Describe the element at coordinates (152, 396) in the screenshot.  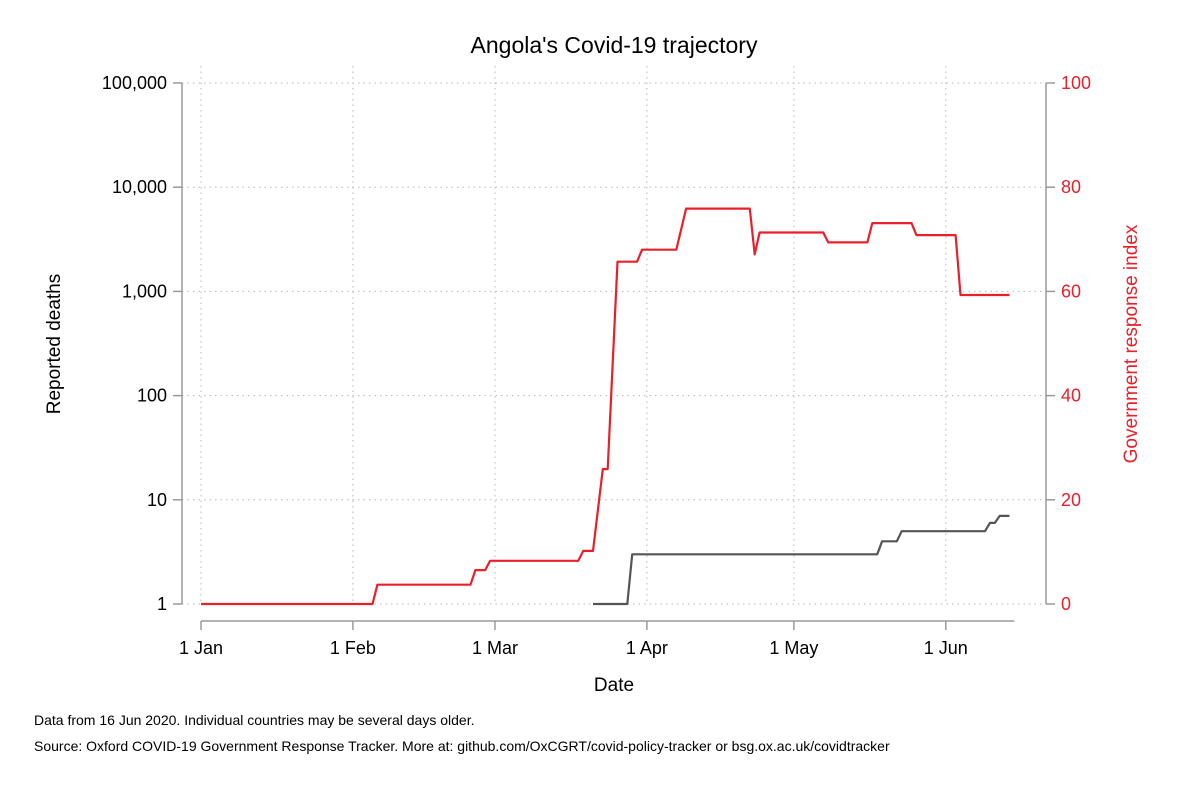
I see `left-tick-label: 100` at that location.